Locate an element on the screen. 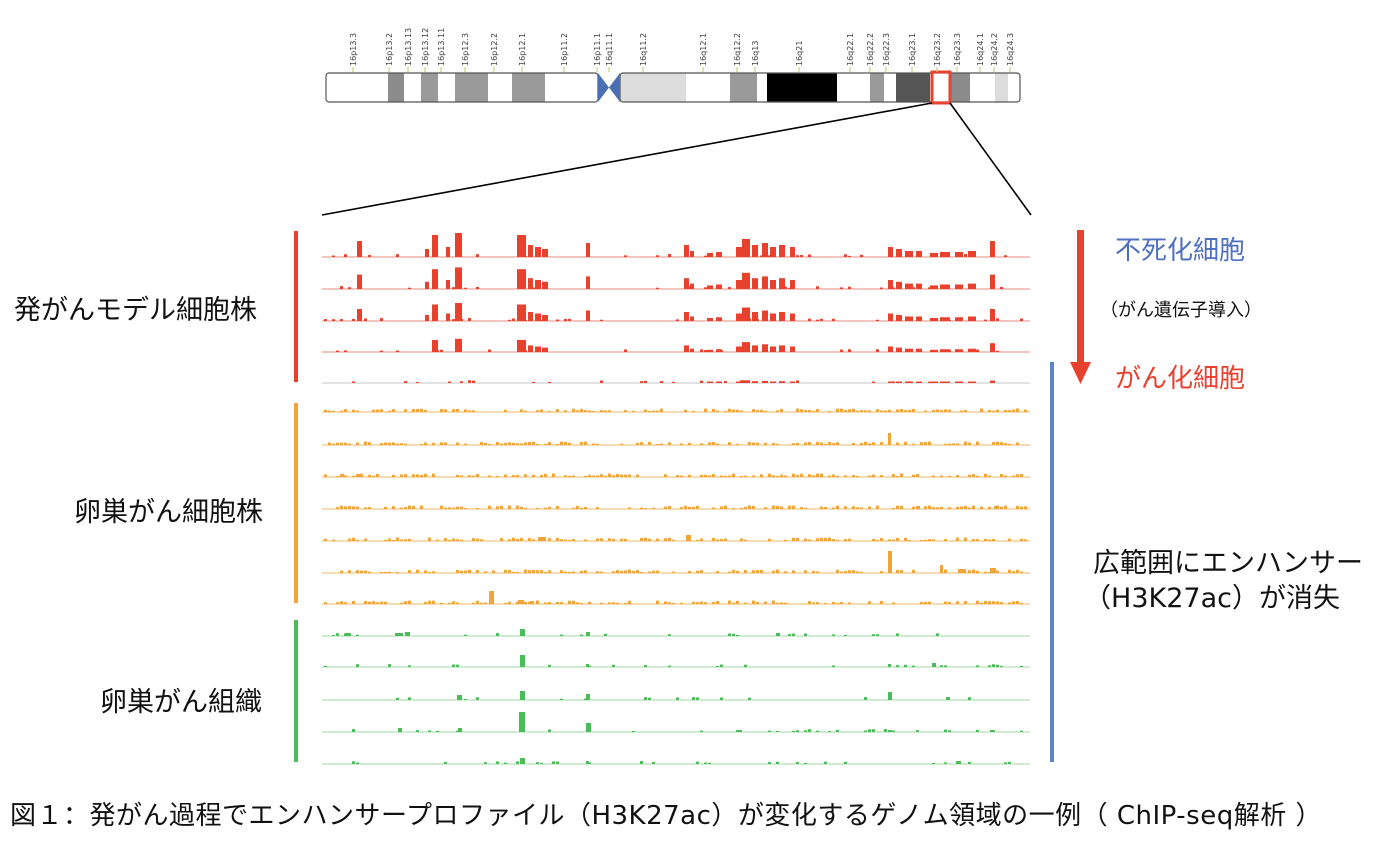  centromere-left is located at coordinates (603, 87).